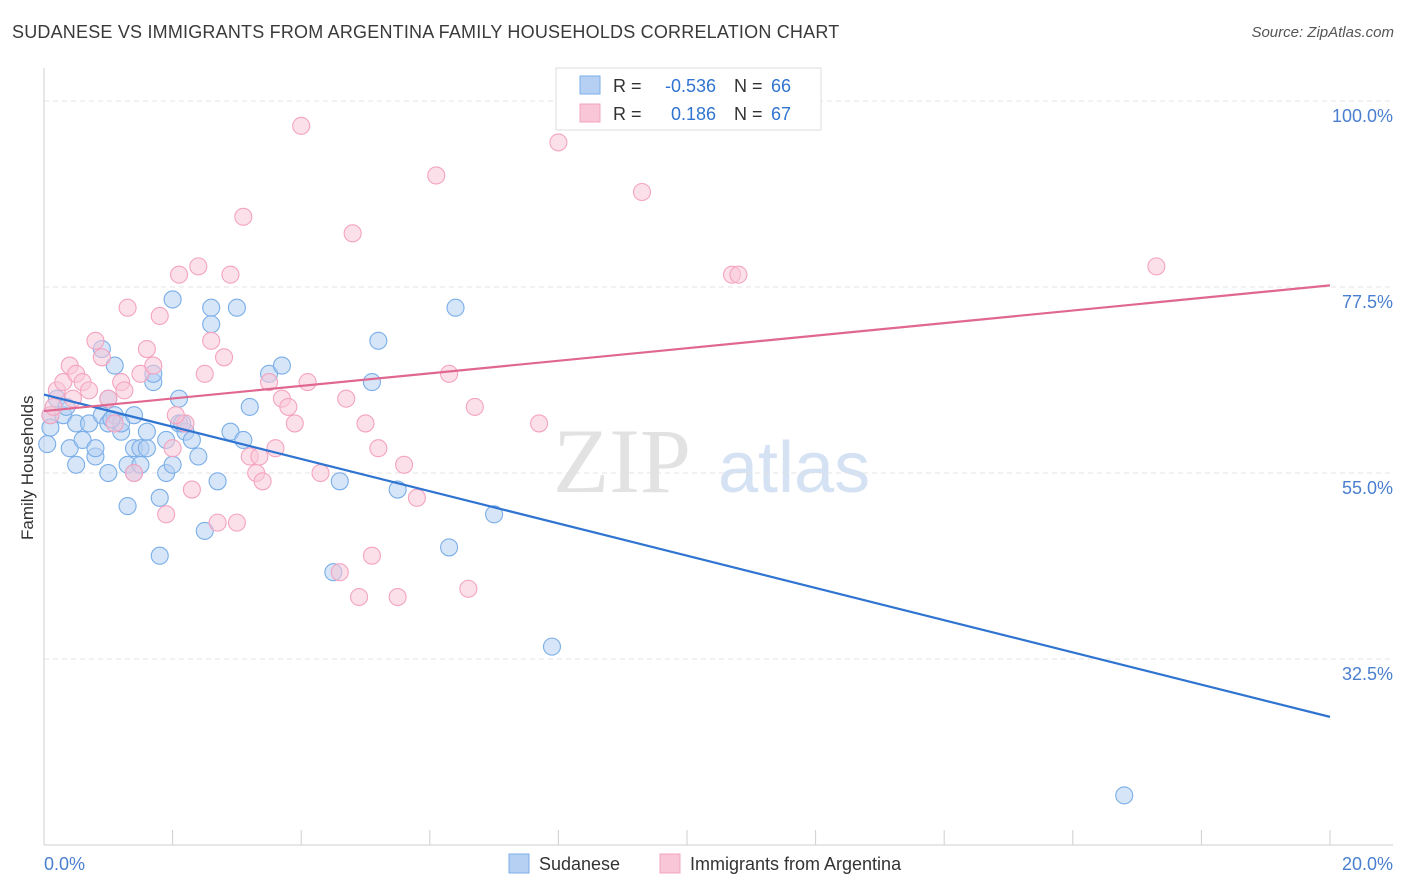  Describe the element at coordinates (705, 863) in the screenshot. I see `series-legend: Sudanese Immigrants from Argentina` at that location.